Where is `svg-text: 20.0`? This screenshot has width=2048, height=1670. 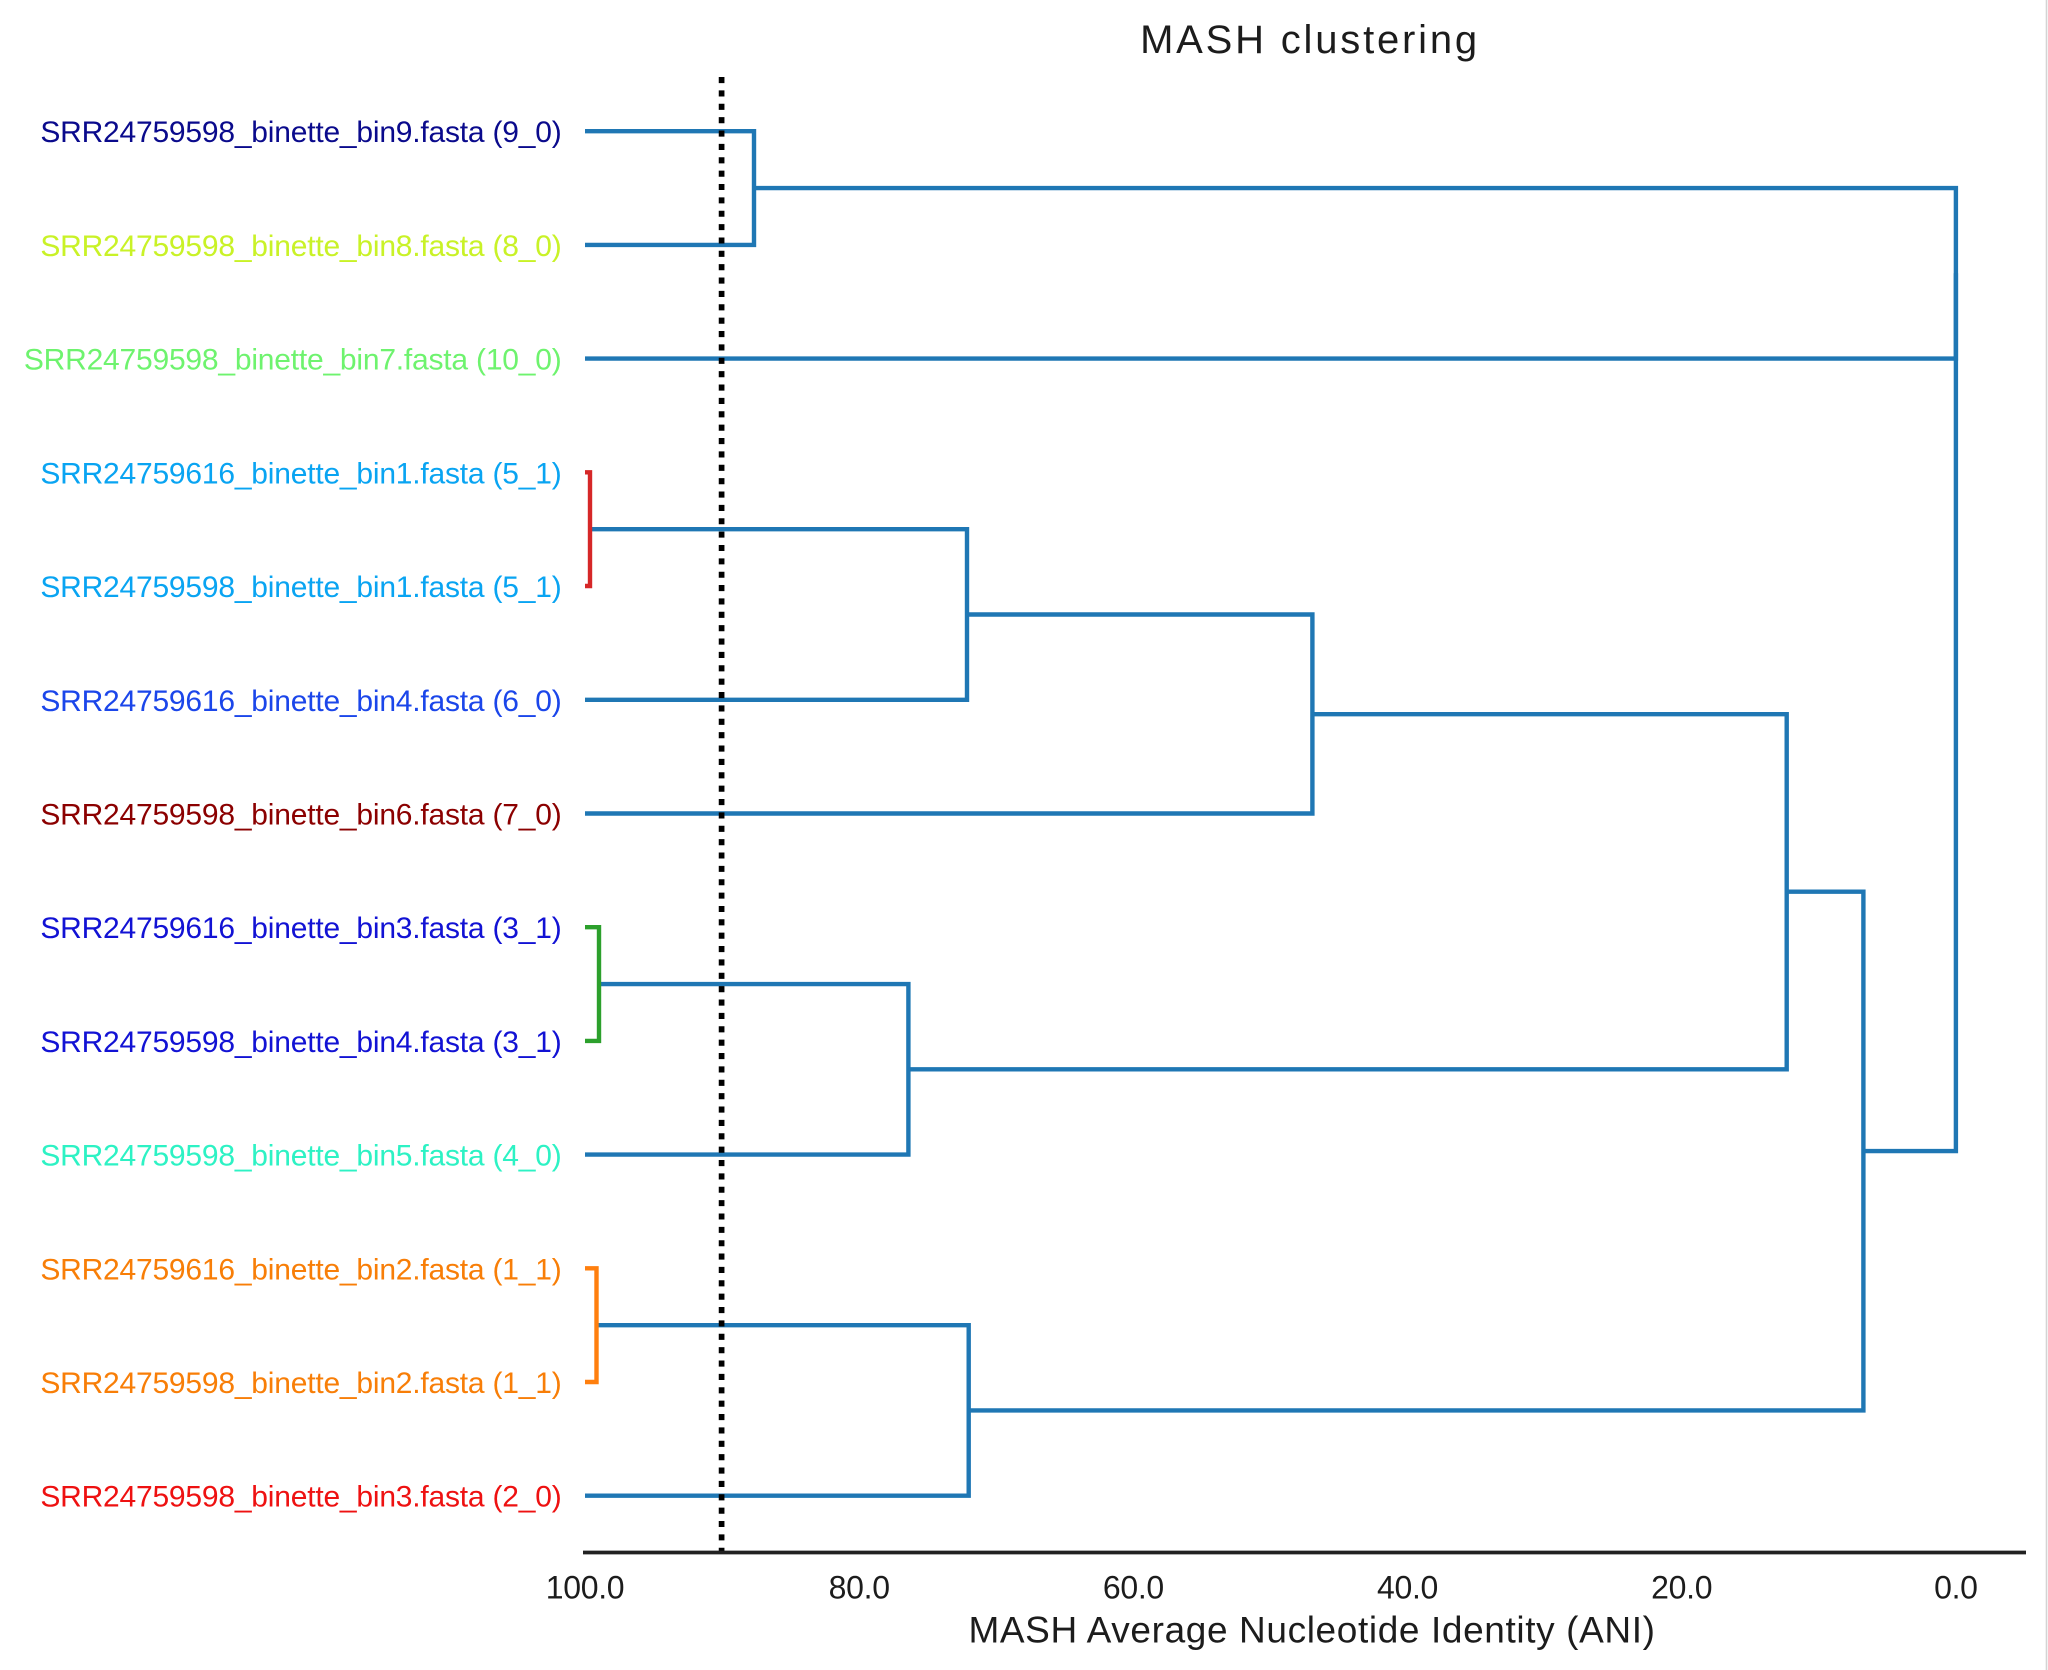
svg-text: 20.0 is located at coordinates (1681, 1588).